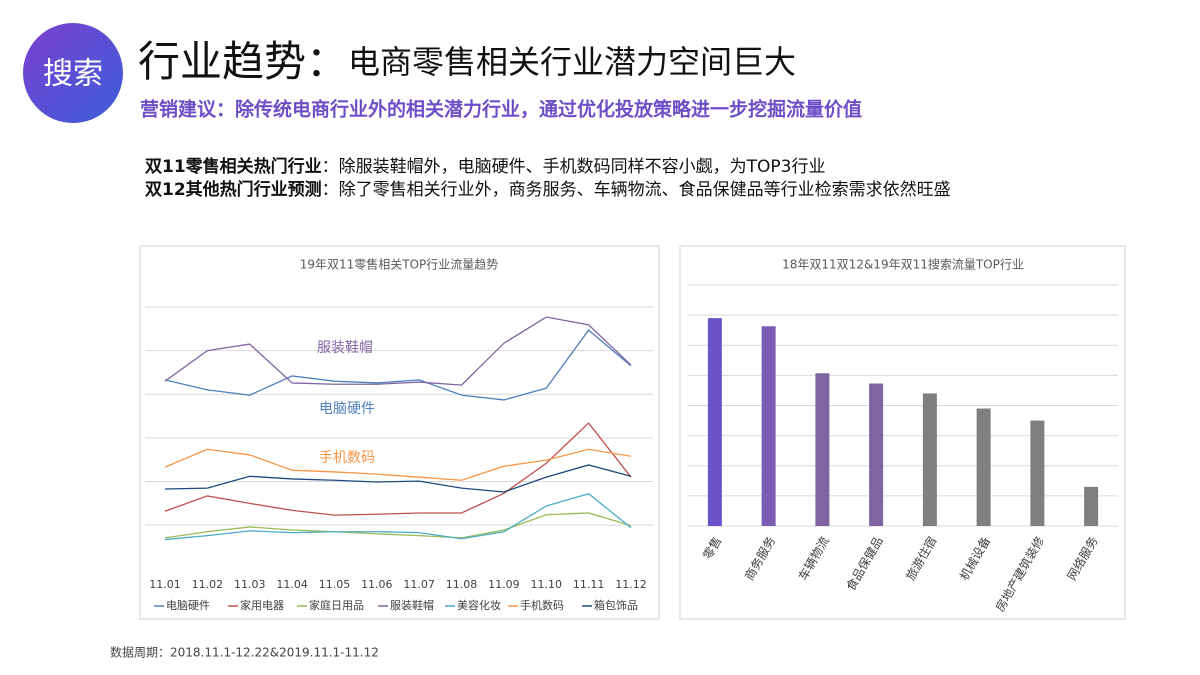 This screenshot has width=1200, height=675. I want to click on x-tick-label: 11.05, so click(335, 584).